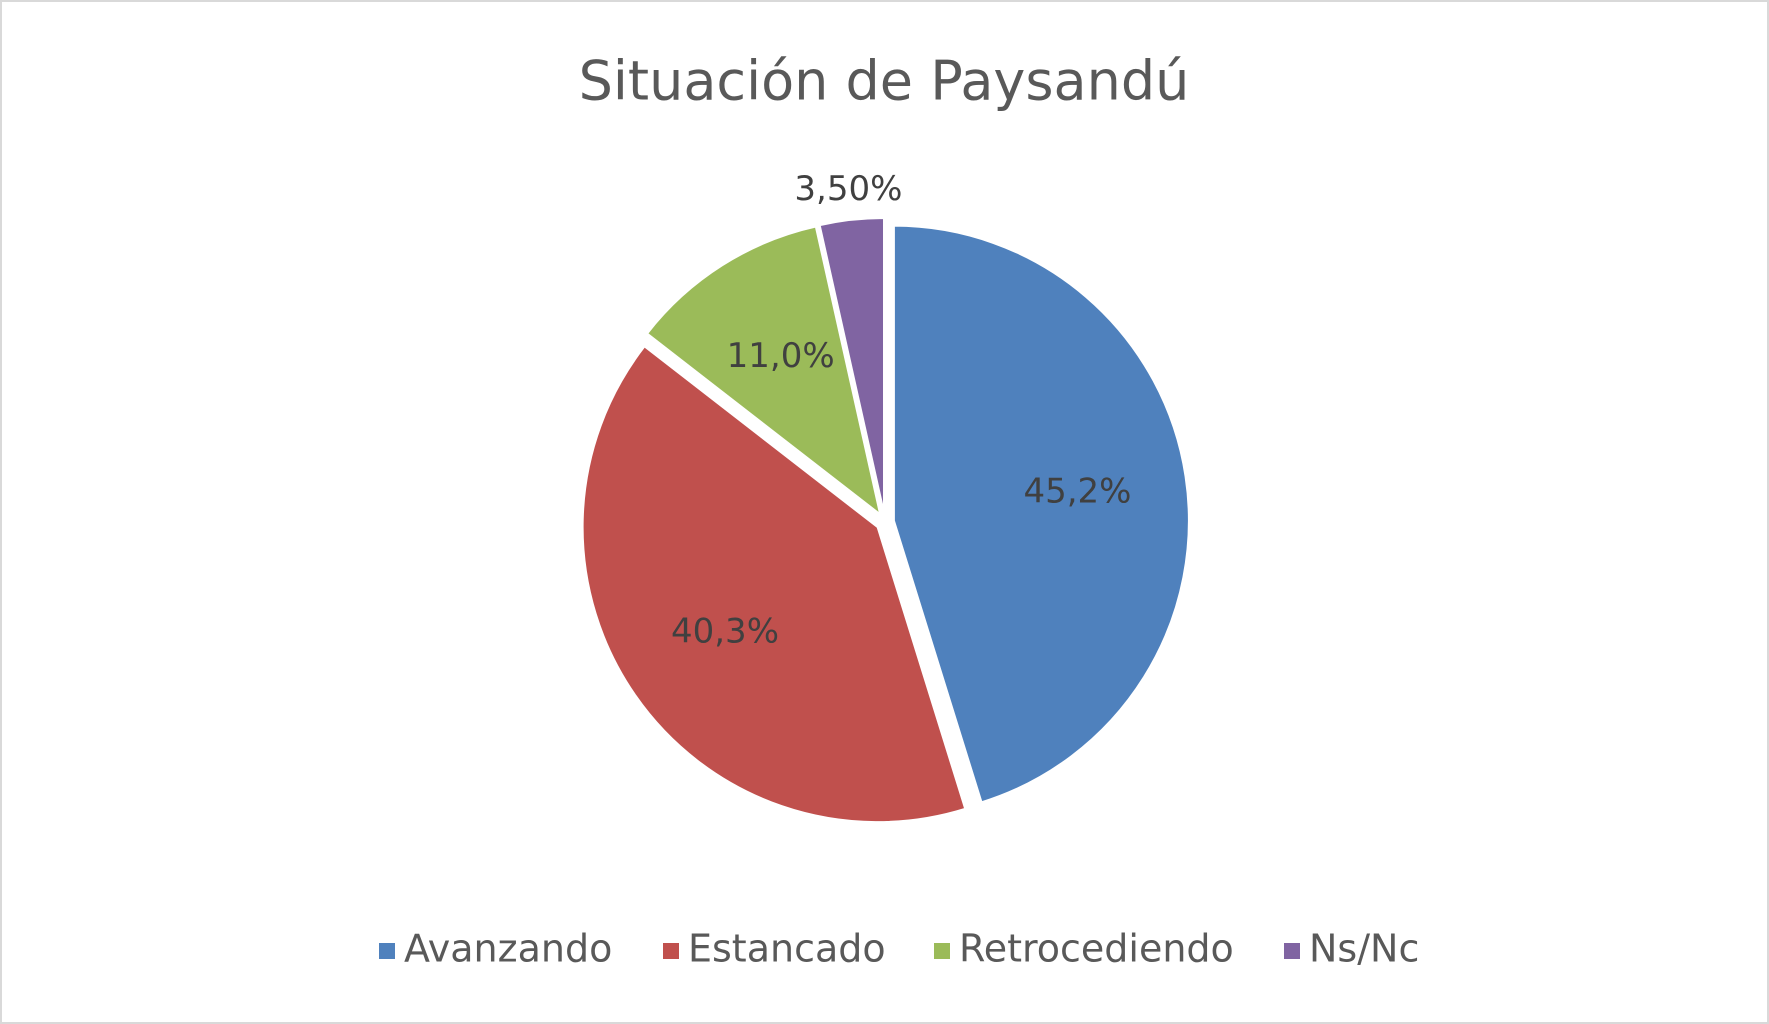 Image resolution: width=1769 pixels, height=1024 pixels. I want to click on legend-label: Avanzando, so click(508, 949).